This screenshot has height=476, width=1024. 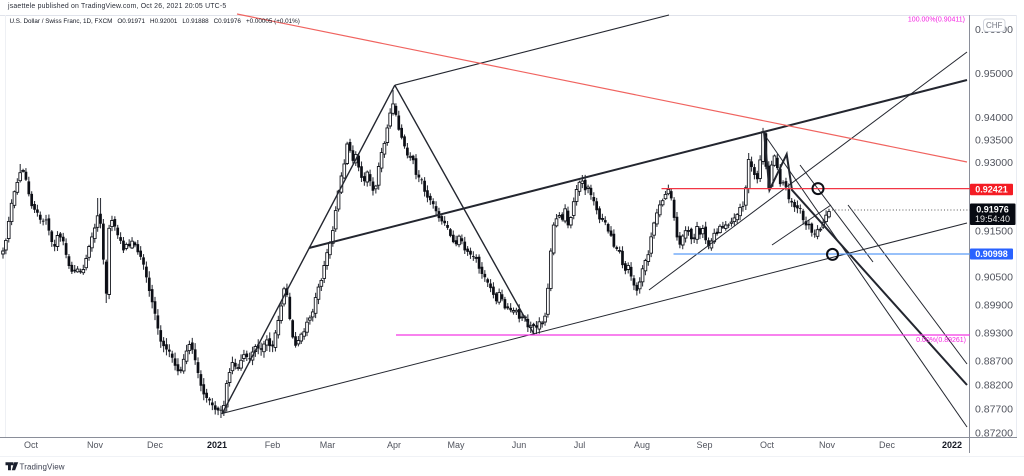 What do you see at coordinates (42, 466) in the screenshot?
I see `svg-text: TradingView` at bounding box center [42, 466].